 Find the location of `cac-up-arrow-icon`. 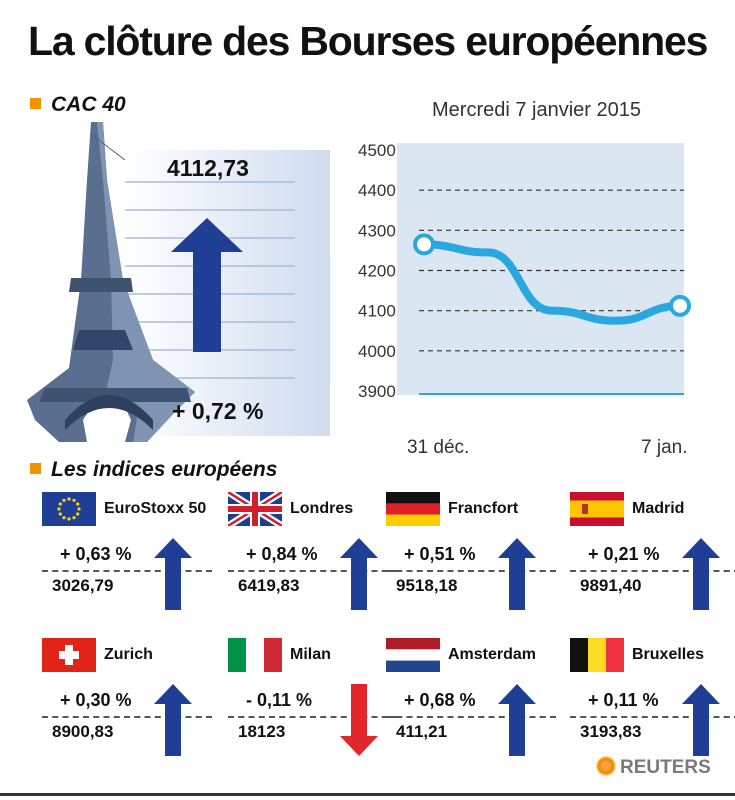

cac-up-arrow-icon is located at coordinates (207, 285).